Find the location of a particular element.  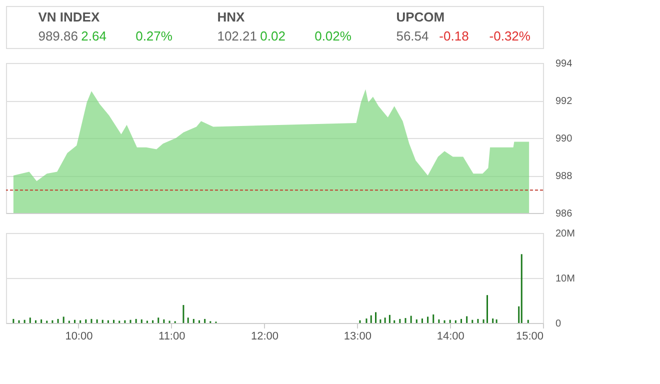

text: 0.02 is located at coordinates (273, 36).